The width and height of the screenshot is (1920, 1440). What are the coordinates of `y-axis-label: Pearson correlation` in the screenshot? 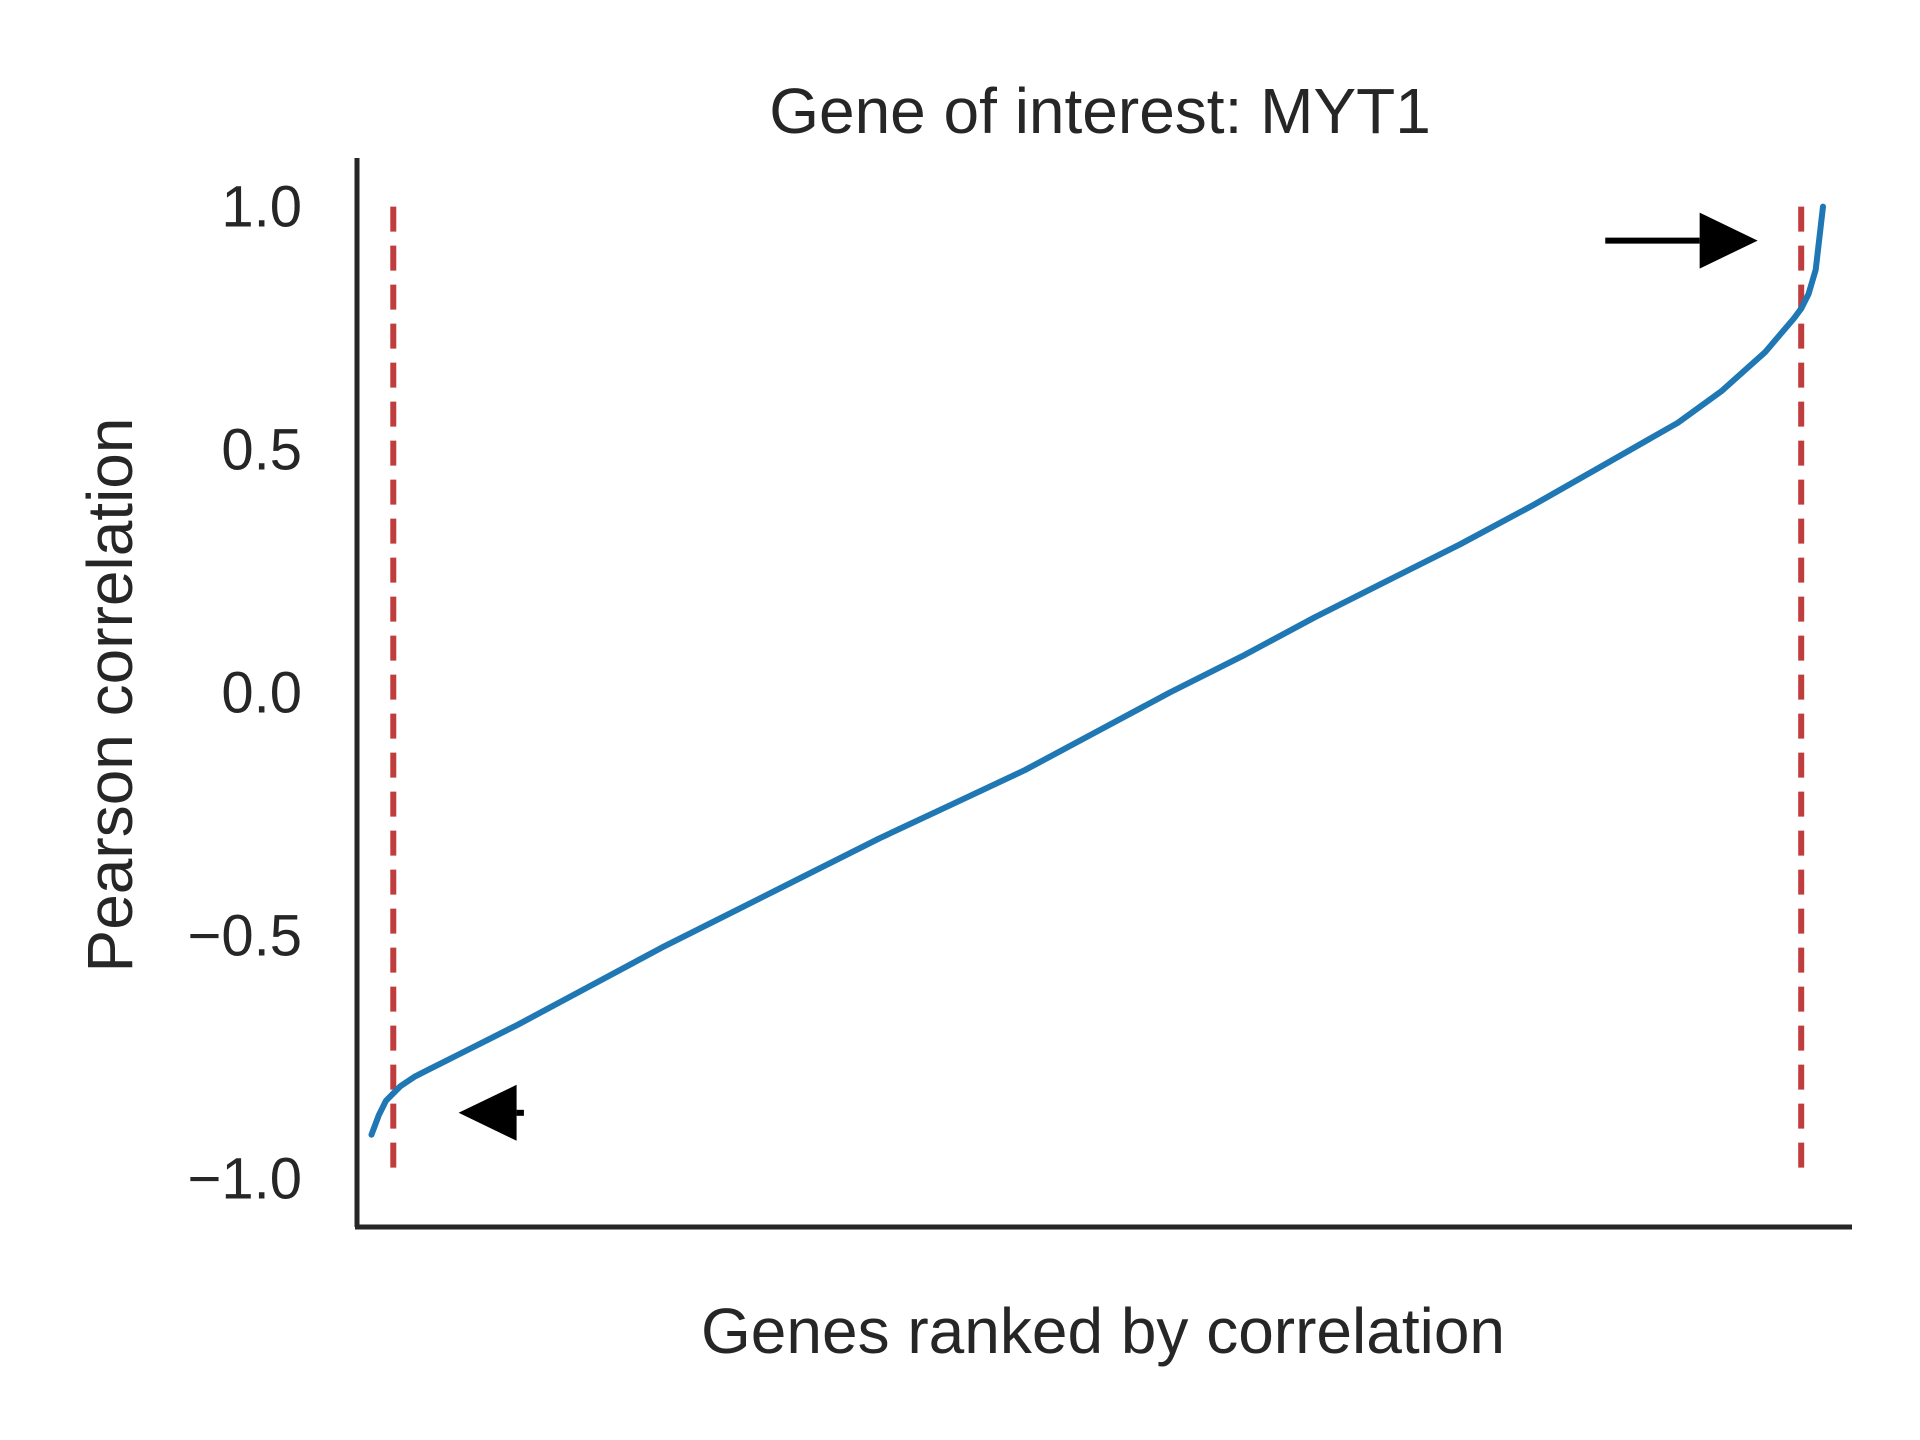 It's located at (110, 695).